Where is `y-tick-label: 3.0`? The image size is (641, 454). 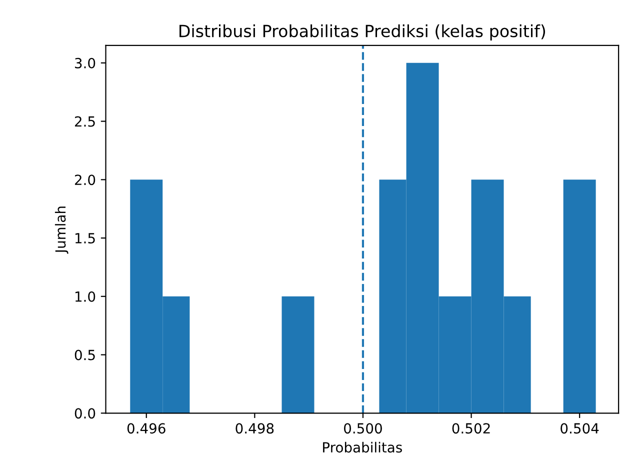 y-tick-label: 3.0 is located at coordinates (85, 63).